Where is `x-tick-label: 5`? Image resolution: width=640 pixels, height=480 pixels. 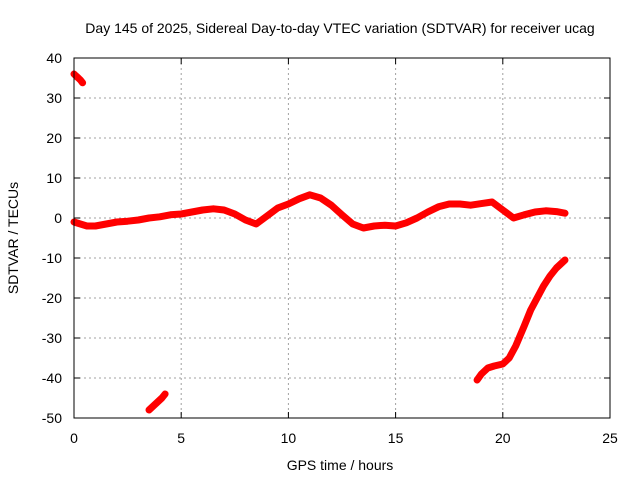 x-tick-label: 5 is located at coordinates (181, 438).